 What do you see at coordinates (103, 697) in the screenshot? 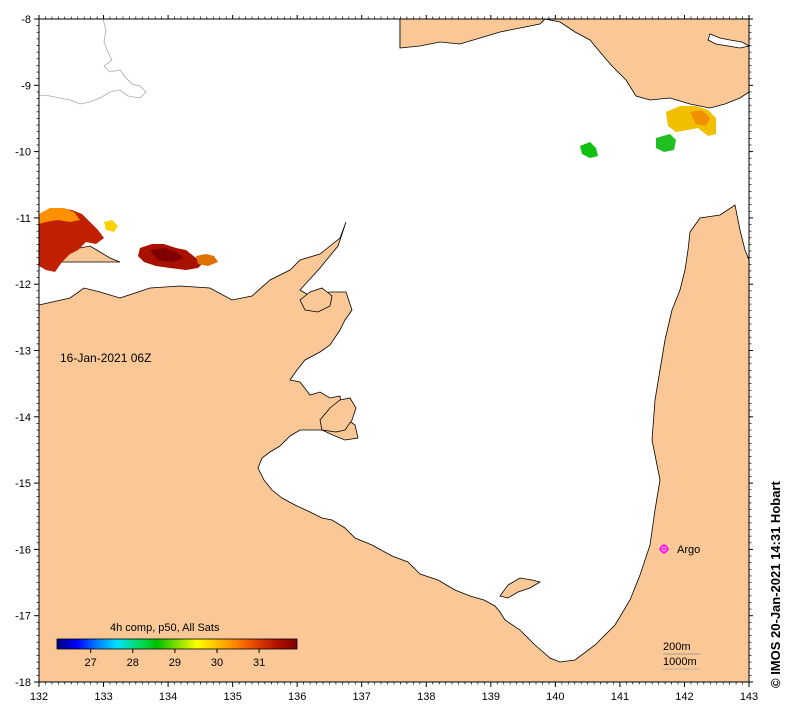
I see `x-tick-label: 133` at bounding box center [103, 697].